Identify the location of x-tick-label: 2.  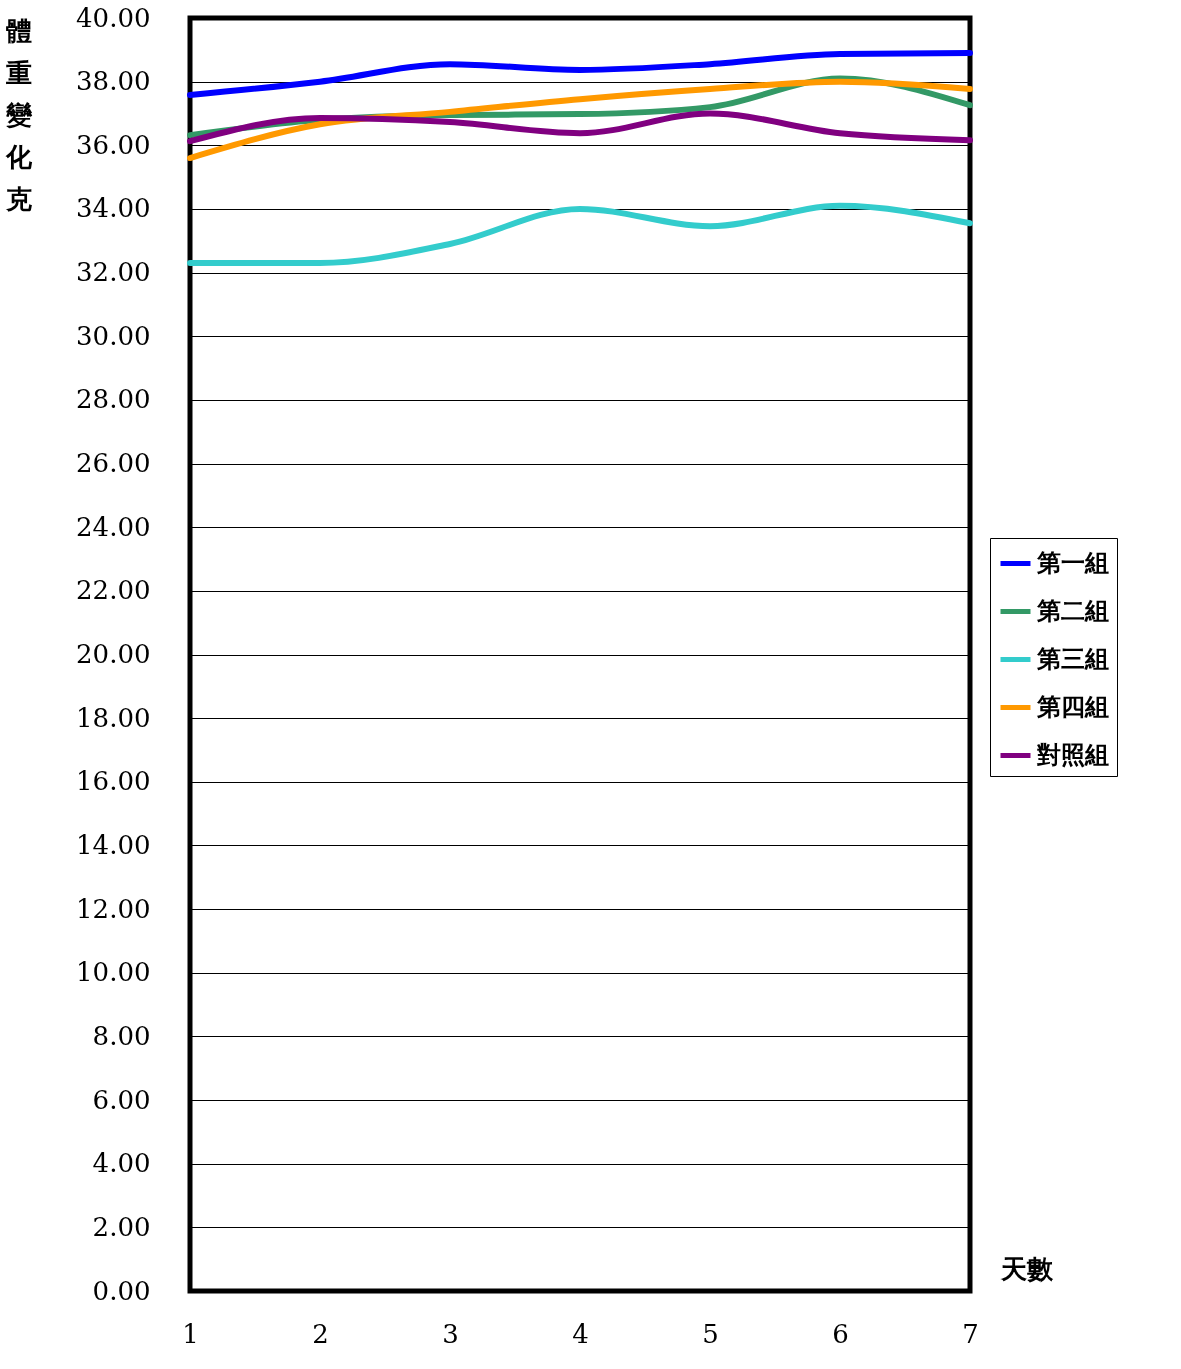
(320, 1333).